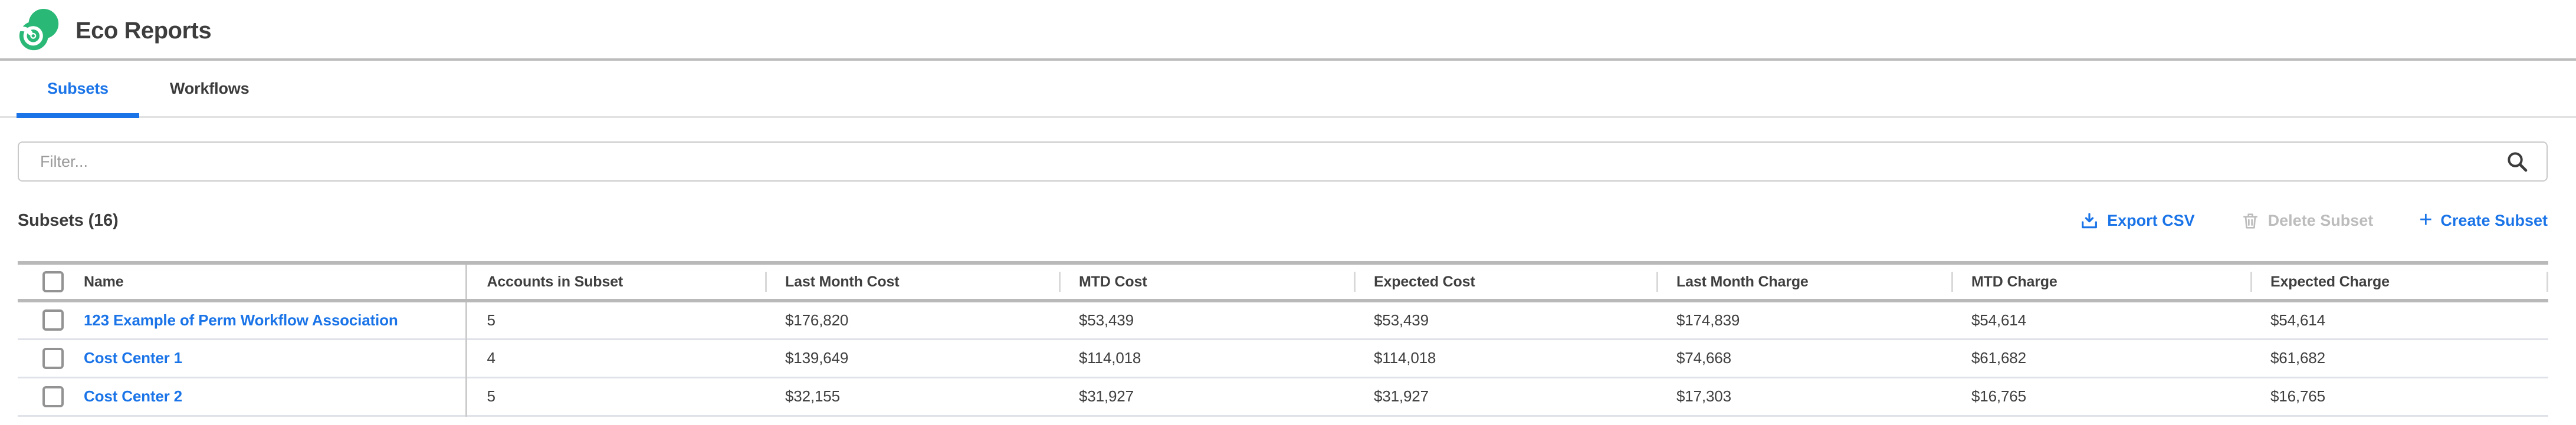 This screenshot has width=2576, height=425. Describe the element at coordinates (2100, 282) in the screenshot. I see `header-cell-mtd-charge: MTD Charge` at that location.